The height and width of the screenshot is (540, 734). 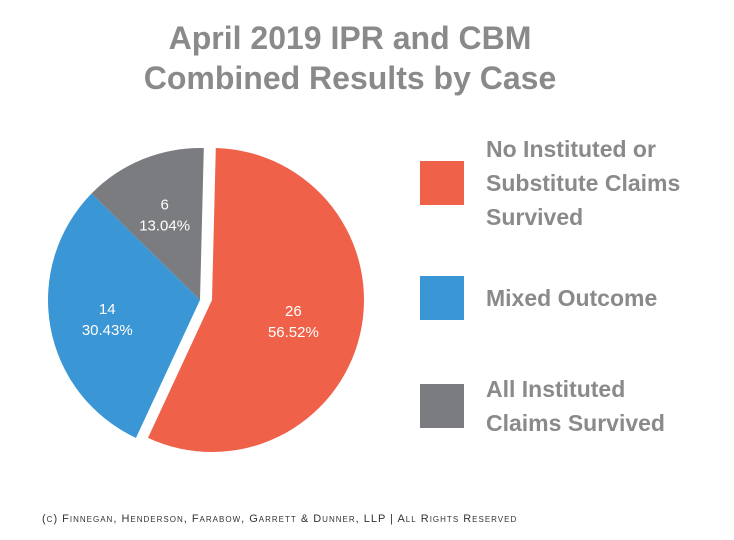 I want to click on legend-label-line: Claims Survived, so click(x=575, y=423).